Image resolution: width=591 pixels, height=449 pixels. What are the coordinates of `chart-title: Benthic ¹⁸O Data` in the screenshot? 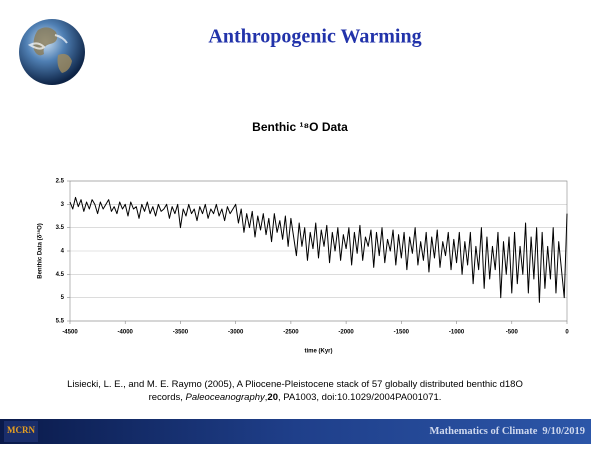 It's located at (300, 127).